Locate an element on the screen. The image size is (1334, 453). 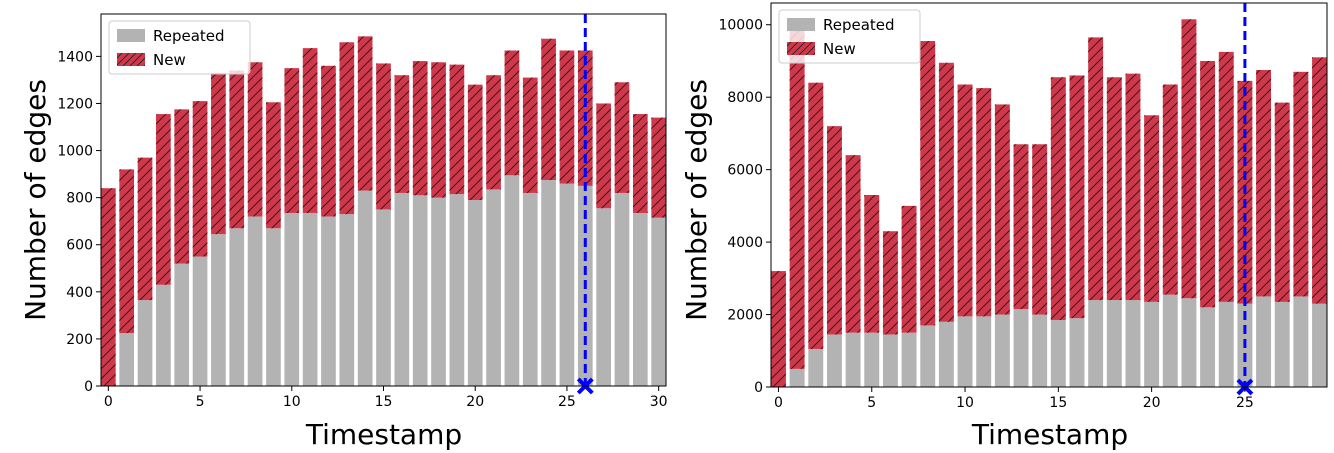
right-ytick-label: 4000 is located at coordinates (745, 243).